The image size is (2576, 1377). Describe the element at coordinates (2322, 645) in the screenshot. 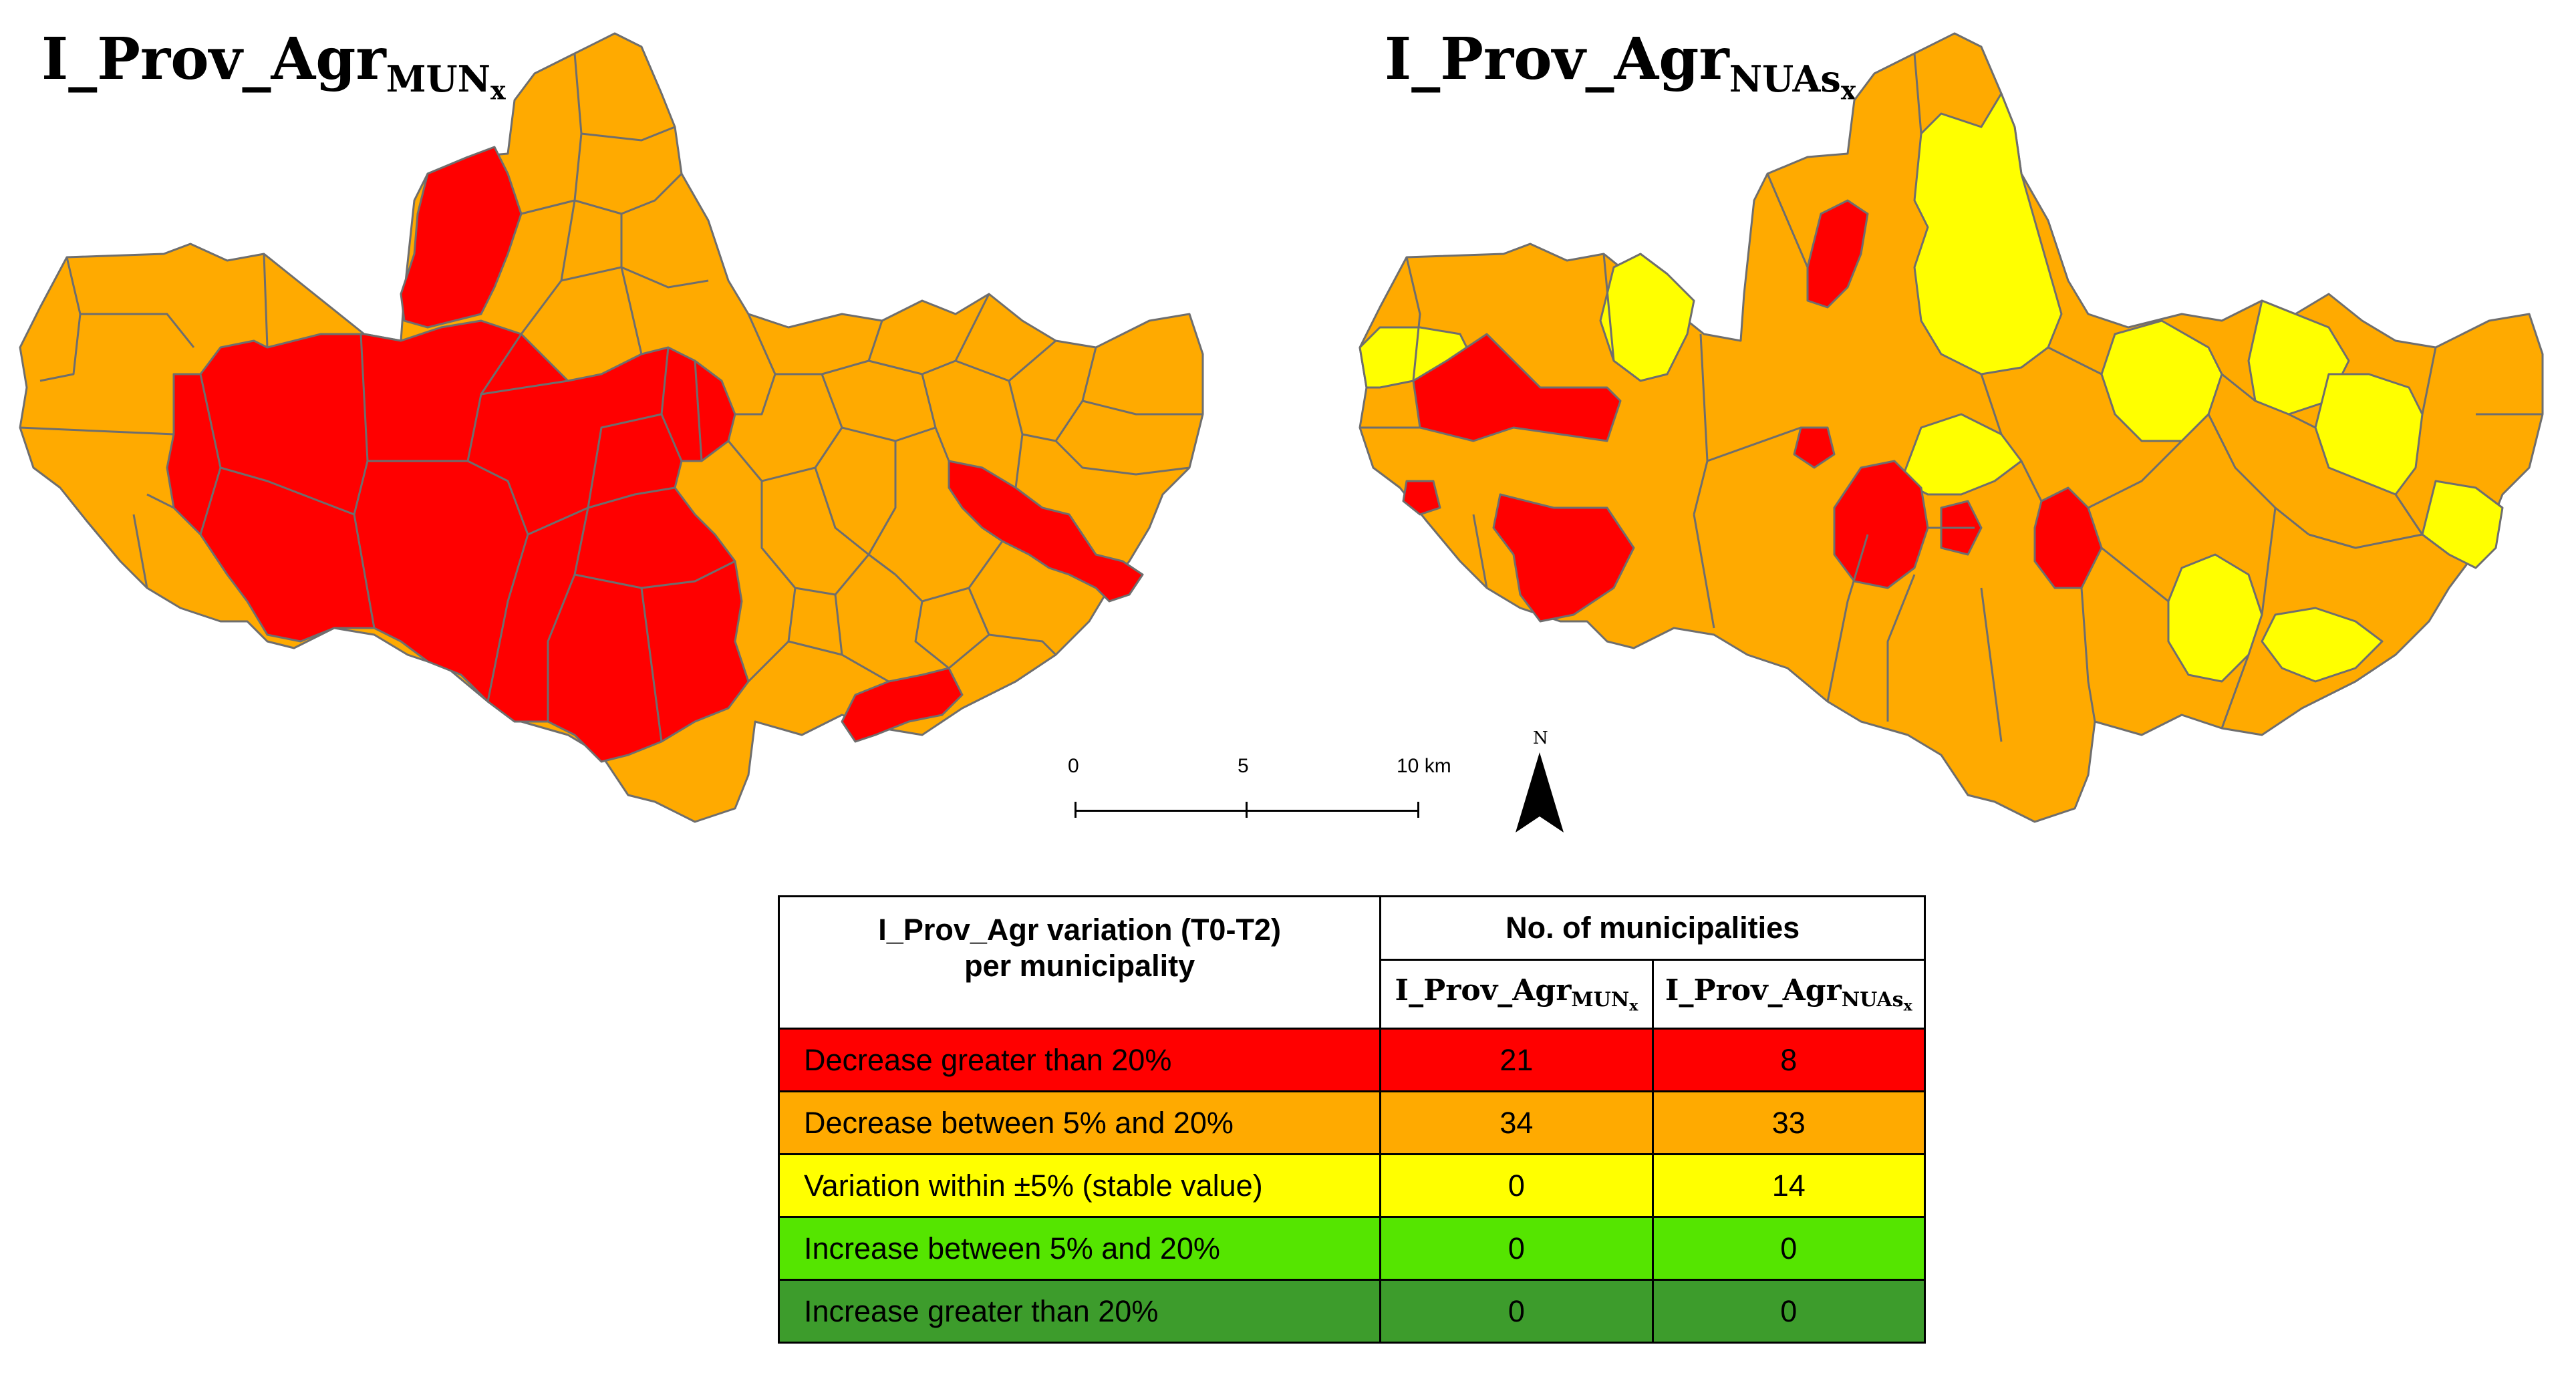

I see `right-map-yellow-southeast` at that location.